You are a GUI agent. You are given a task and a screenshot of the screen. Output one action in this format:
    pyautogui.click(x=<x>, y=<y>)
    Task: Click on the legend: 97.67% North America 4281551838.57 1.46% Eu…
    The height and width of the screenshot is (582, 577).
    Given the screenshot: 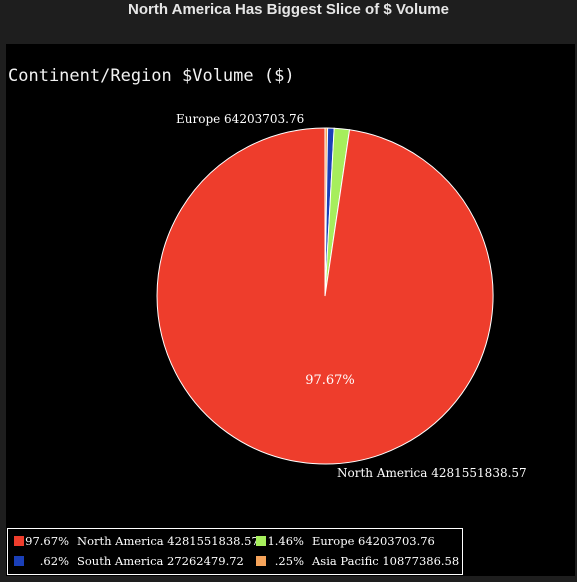 What is the action you would take?
    pyautogui.click(x=235, y=551)
    